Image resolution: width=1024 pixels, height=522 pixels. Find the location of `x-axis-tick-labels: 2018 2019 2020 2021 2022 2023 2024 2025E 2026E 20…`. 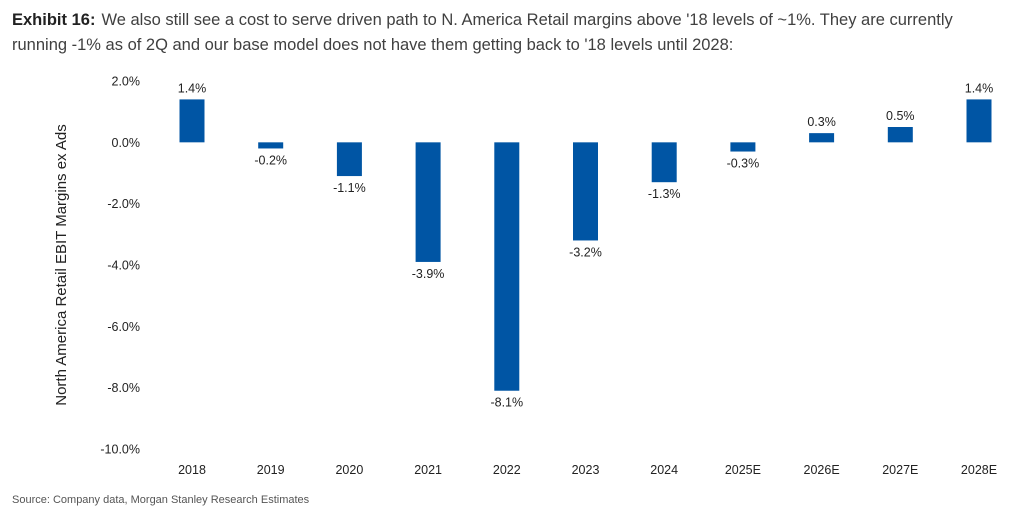

x-axis-tick-labels: 2018 2019 2020 2021 2022 2023 2024 2025E 2026E 20… is located at coordinates (587, 470).